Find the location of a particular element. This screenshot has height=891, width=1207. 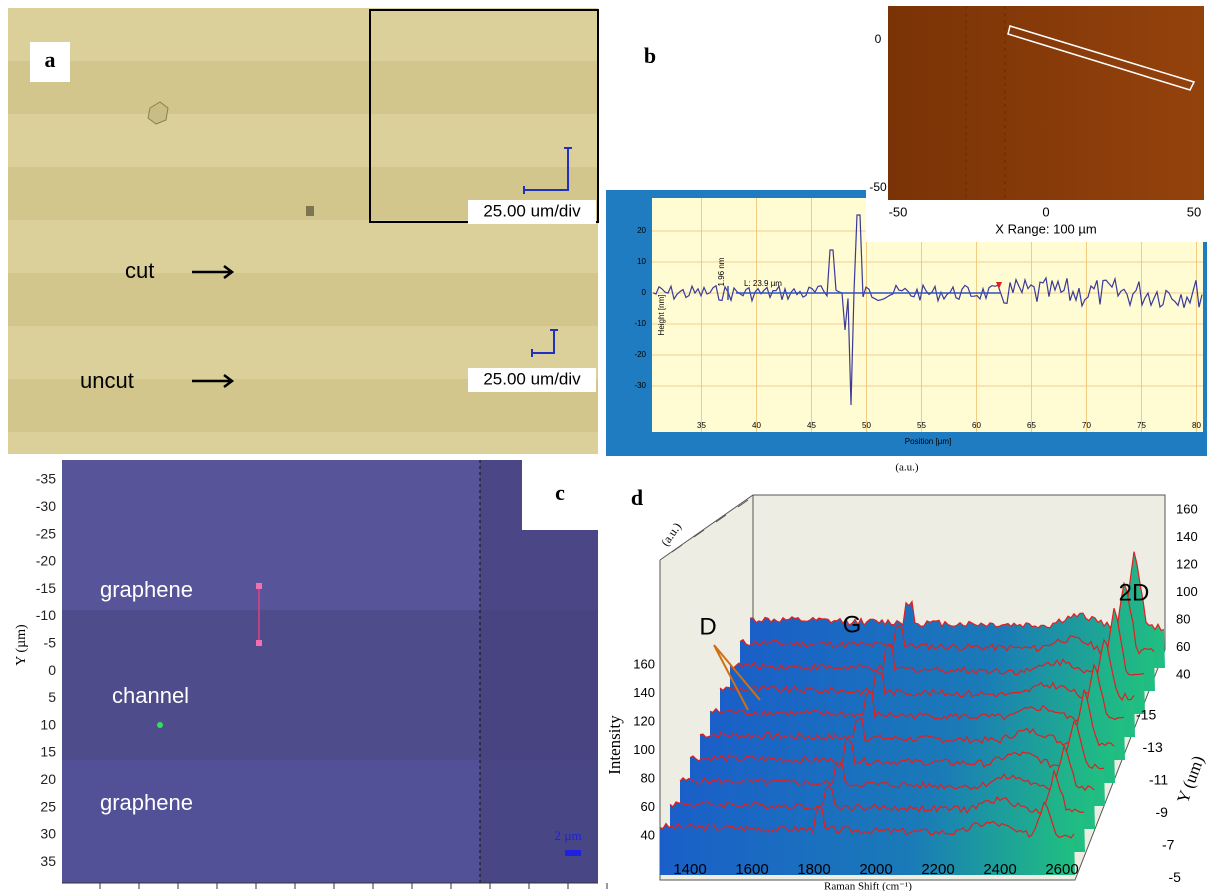

arrow is located at coordinates (213, 381).